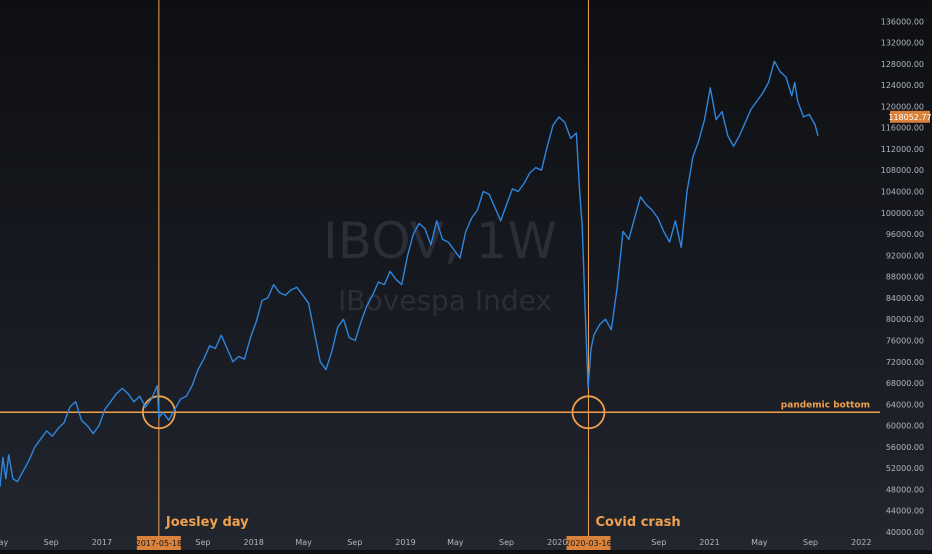 This screenshot has height=554, width=932. What do you see at coordinates (557, 542) in the screenshot?
I see `x-tick-label: 2020` at bounding box center [557, 542].